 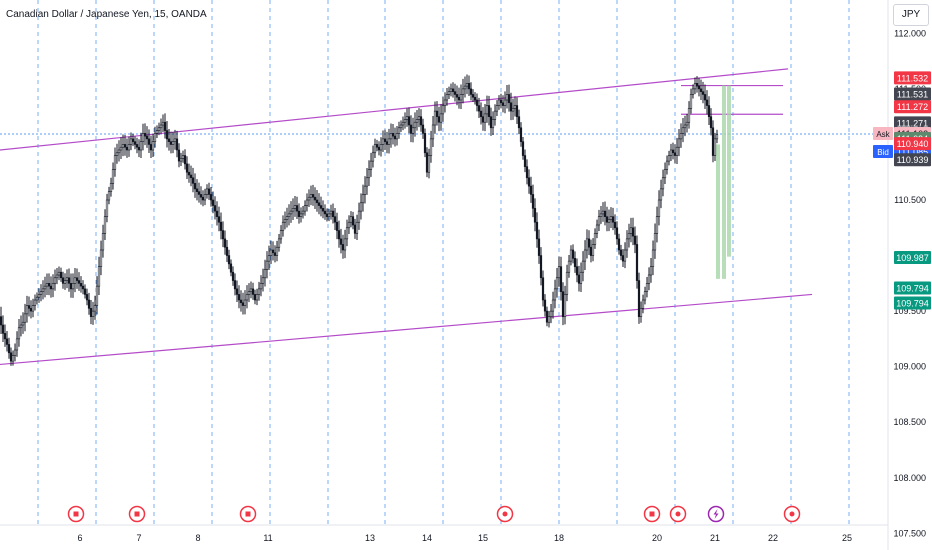 I want to click on price-label-bg, so click(x=912, y=107).